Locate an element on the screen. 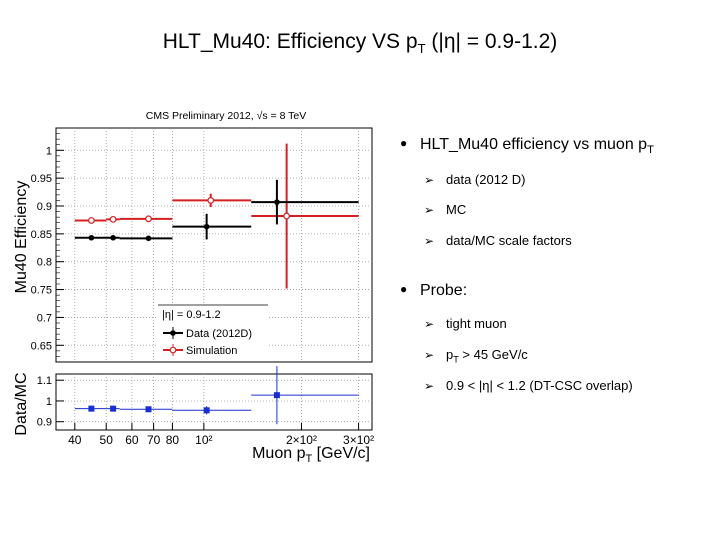 This screenshot has width=720, height=540. x-tick-label: 60 is located at coordinates (132, 440).